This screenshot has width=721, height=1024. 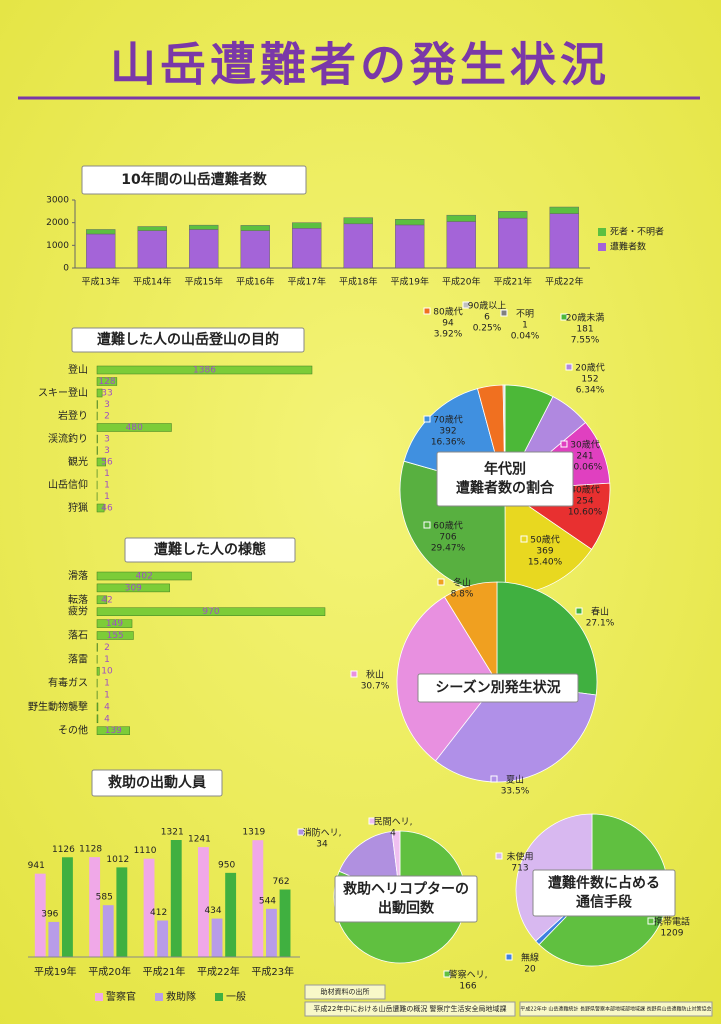 I want to click on value-label: 970, so click(x=210, y=612).